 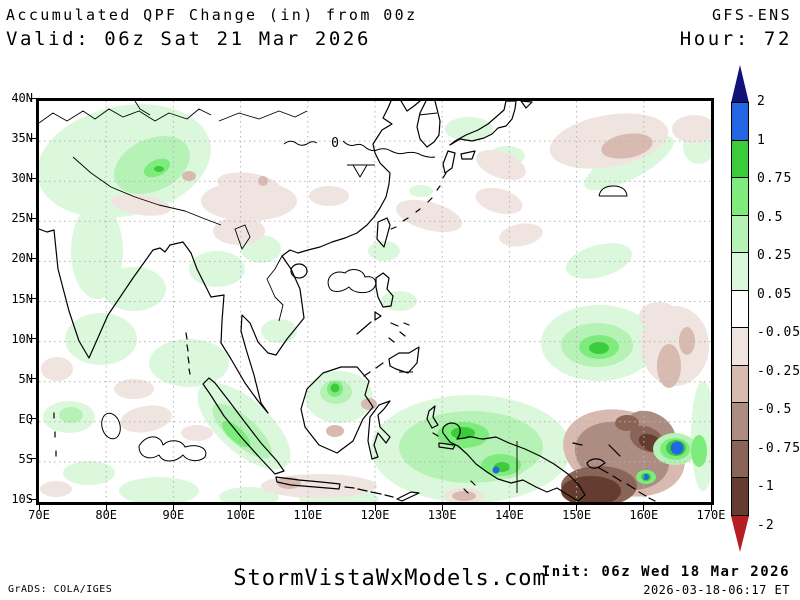 I want to click on coastline-ryukyu-islands, so click(x=418, y=201).